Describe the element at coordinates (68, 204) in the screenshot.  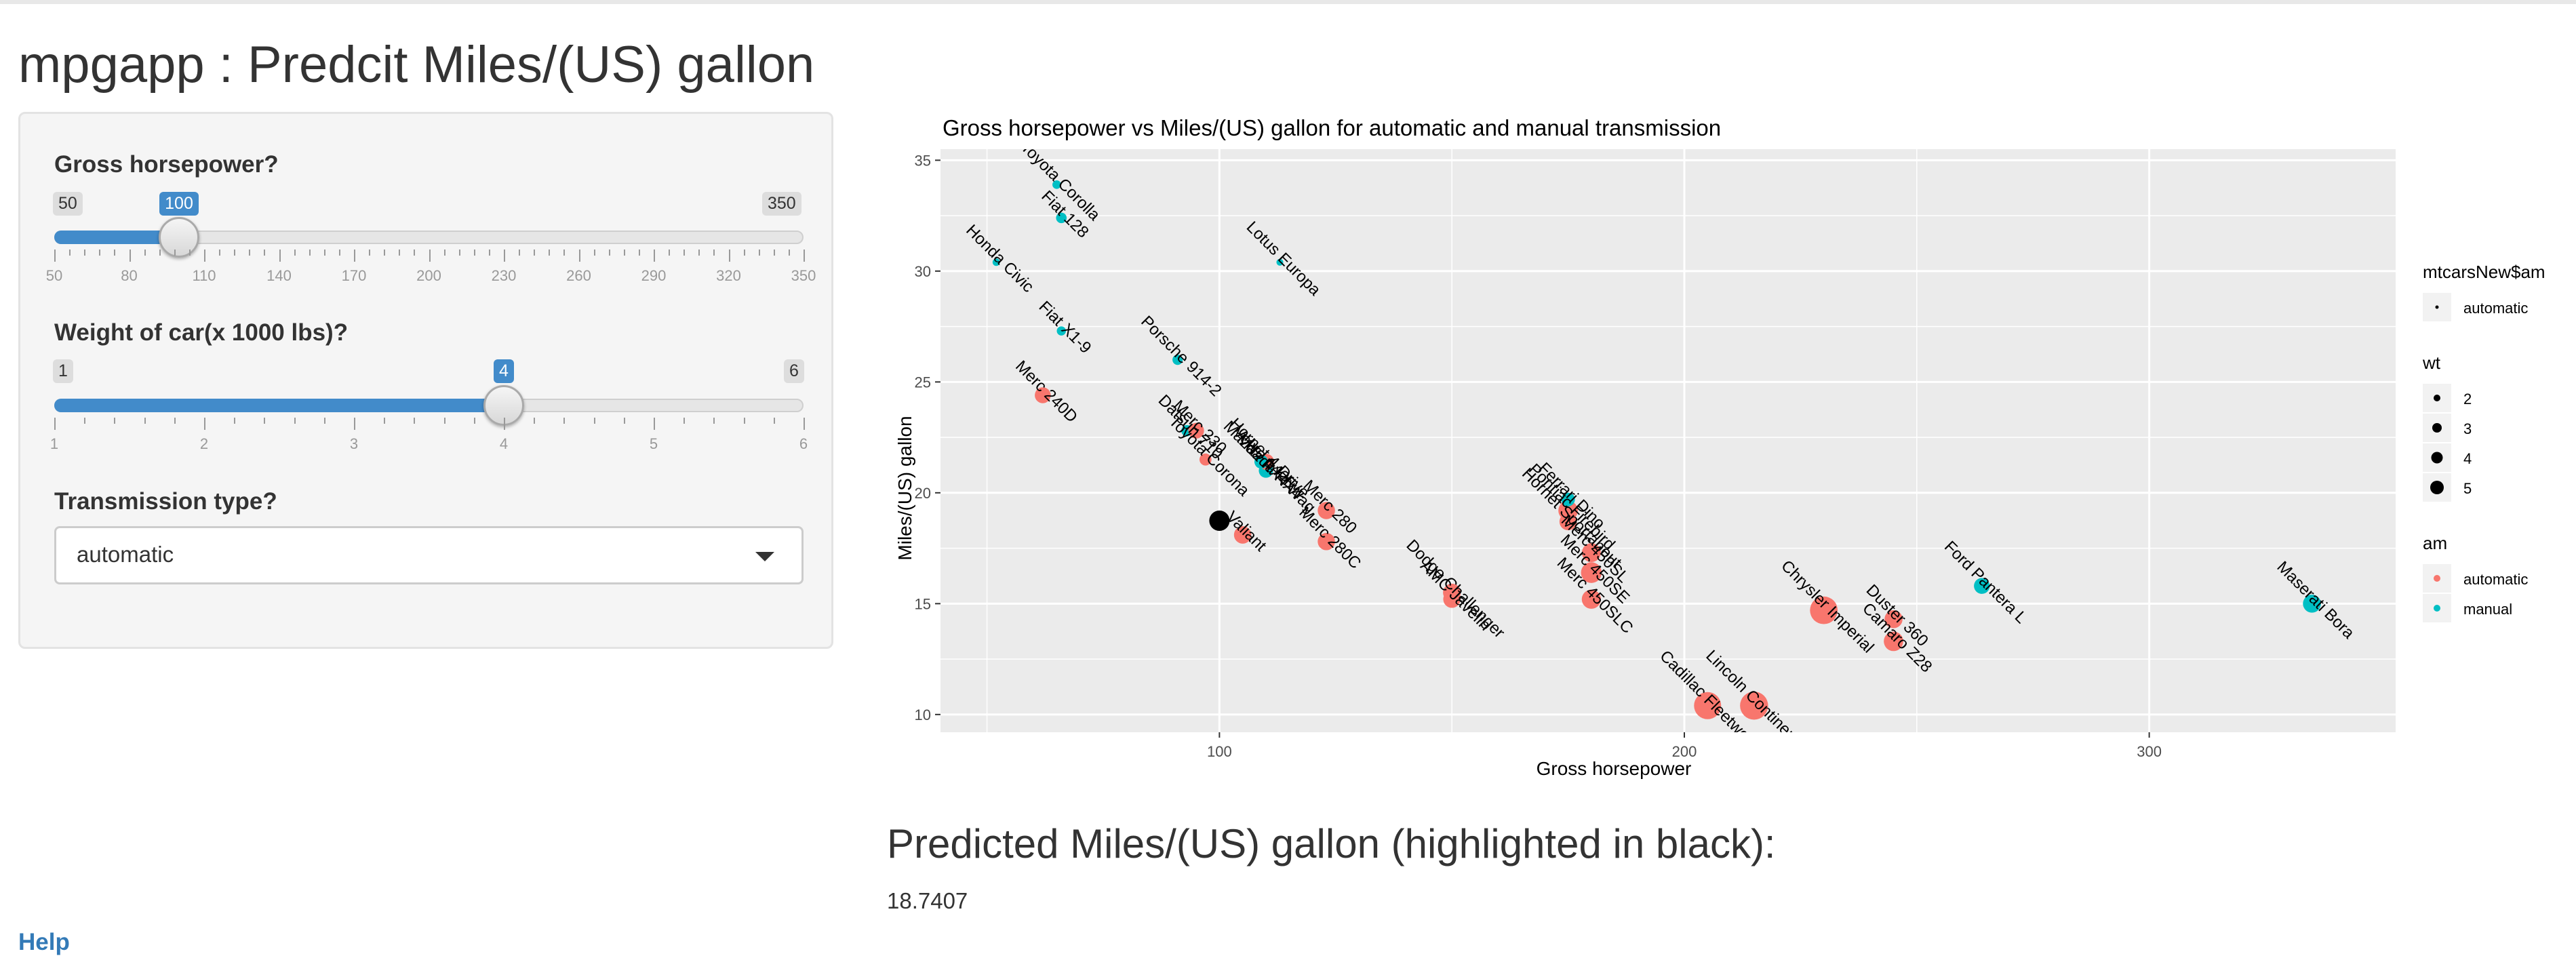
I see `horsepower-min-tag: 50` at that location.